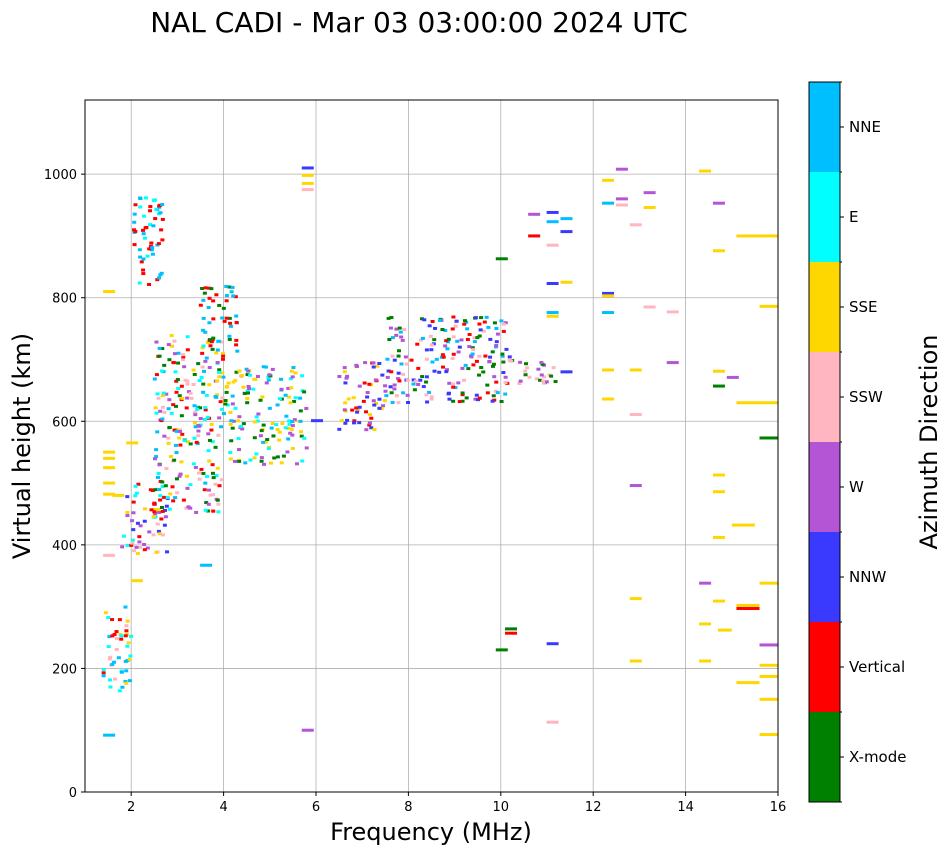 The height and width of the screenshot is (856, 951). Describe the element at coordinates (757, 403) in the screenshot. I see `echo-trace` at that location.